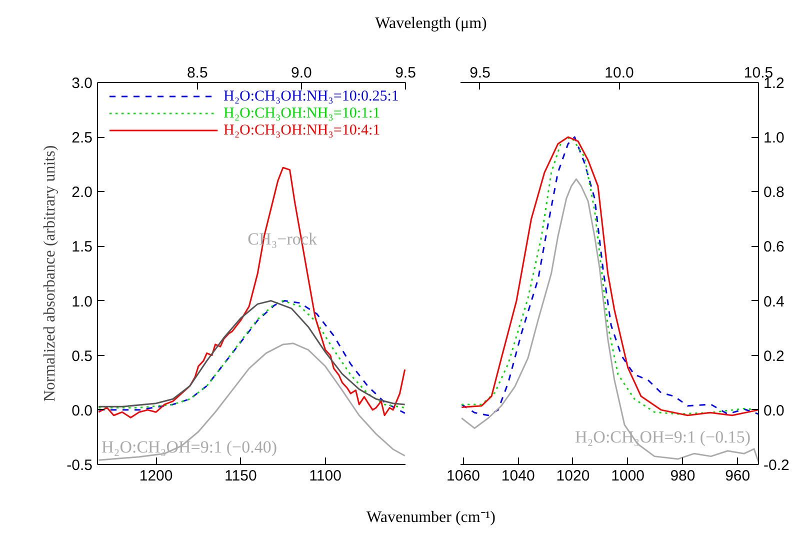 This screenshot has height=544, width=812. I want to click on y2-tick-label: 0.6, so click(774, 247).